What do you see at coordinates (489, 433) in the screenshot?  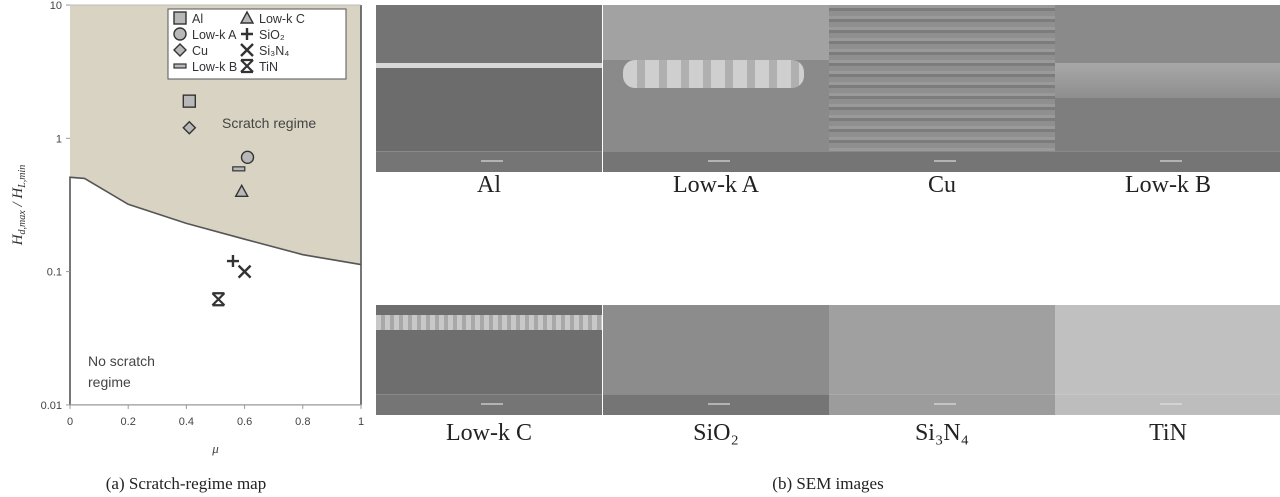 I see `sem-image-label: Low-k C` at bounding box center [489, 433].